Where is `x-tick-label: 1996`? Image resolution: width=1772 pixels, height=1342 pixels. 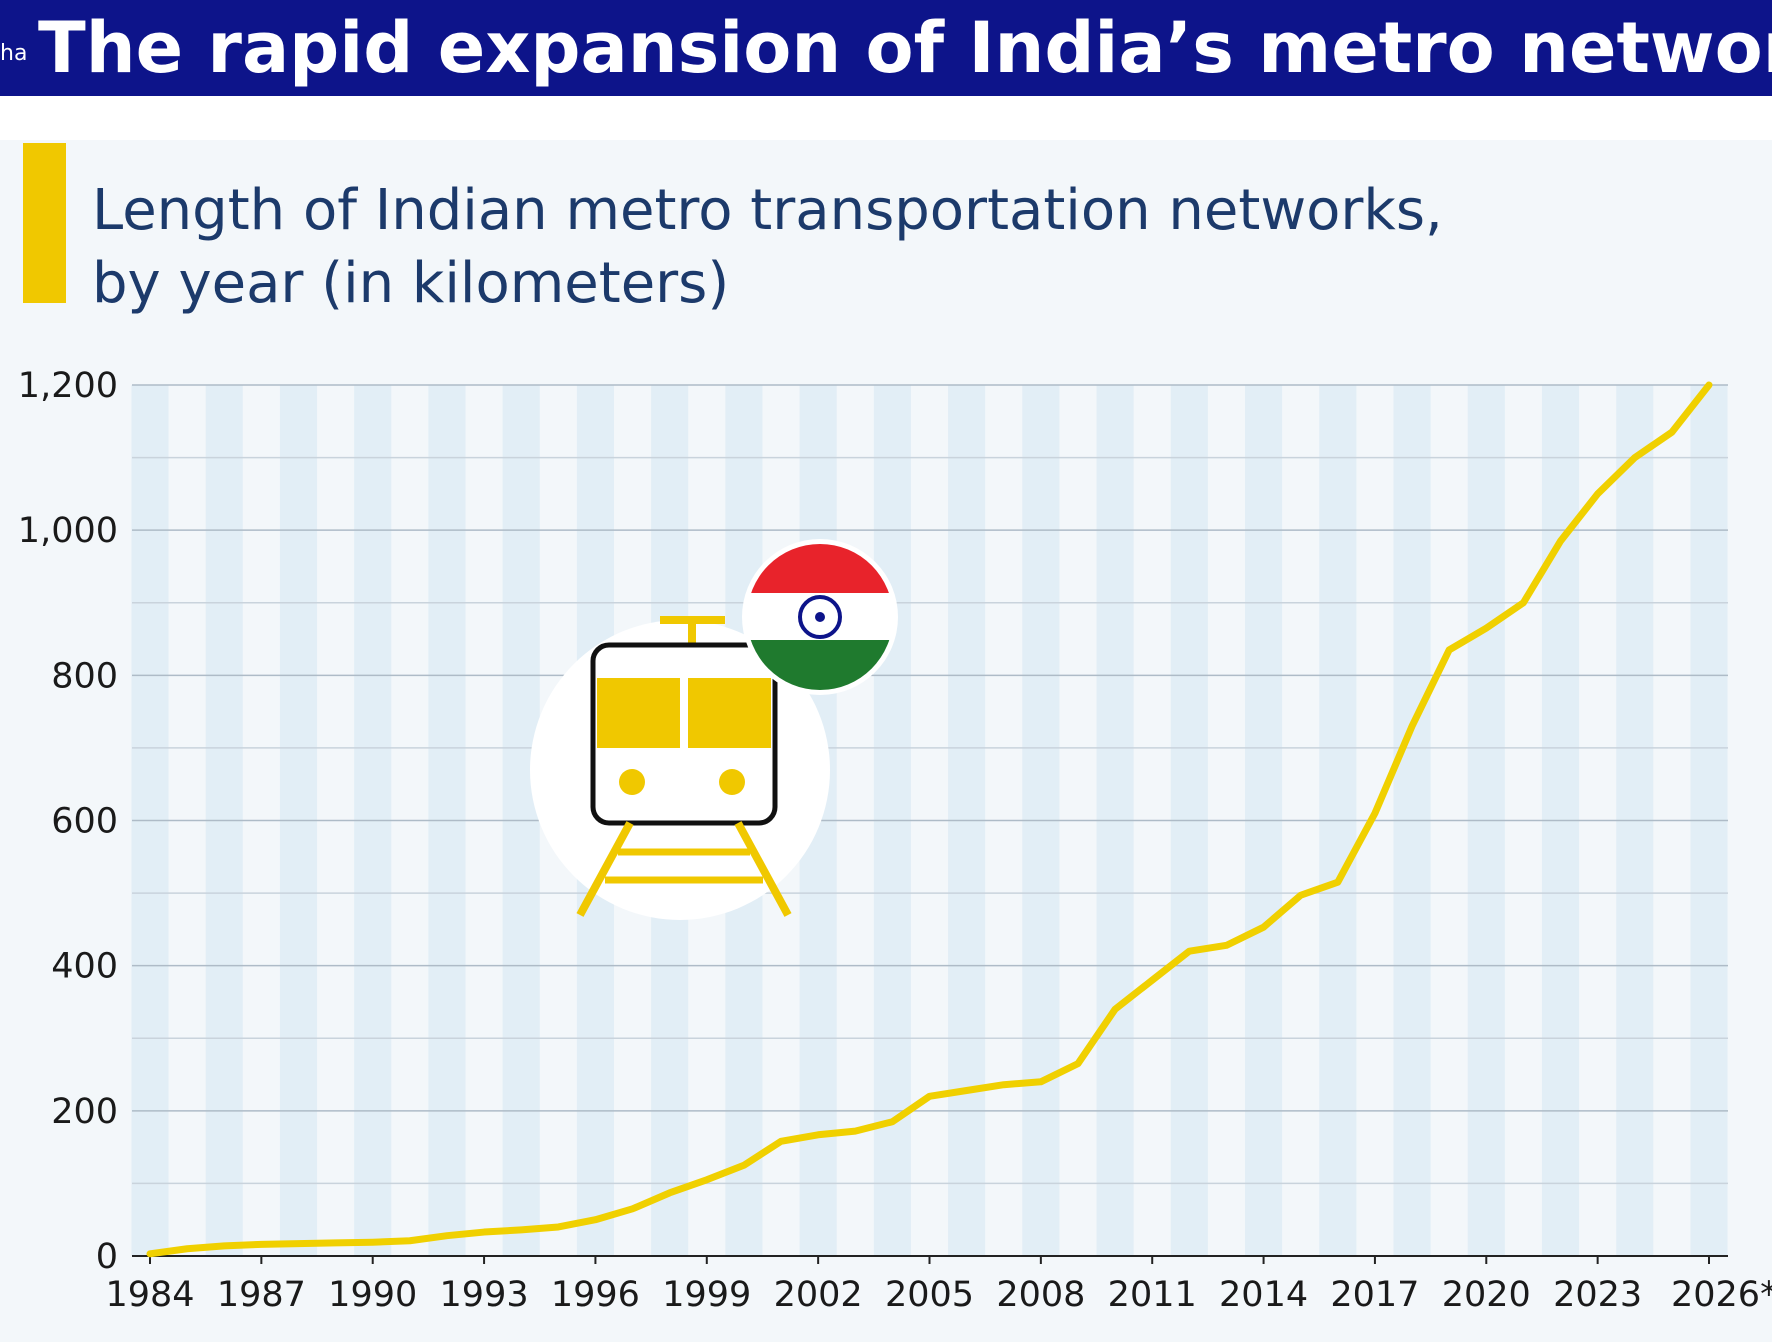 x-tick-label: 1996 is located at coordinates (595, 1295).